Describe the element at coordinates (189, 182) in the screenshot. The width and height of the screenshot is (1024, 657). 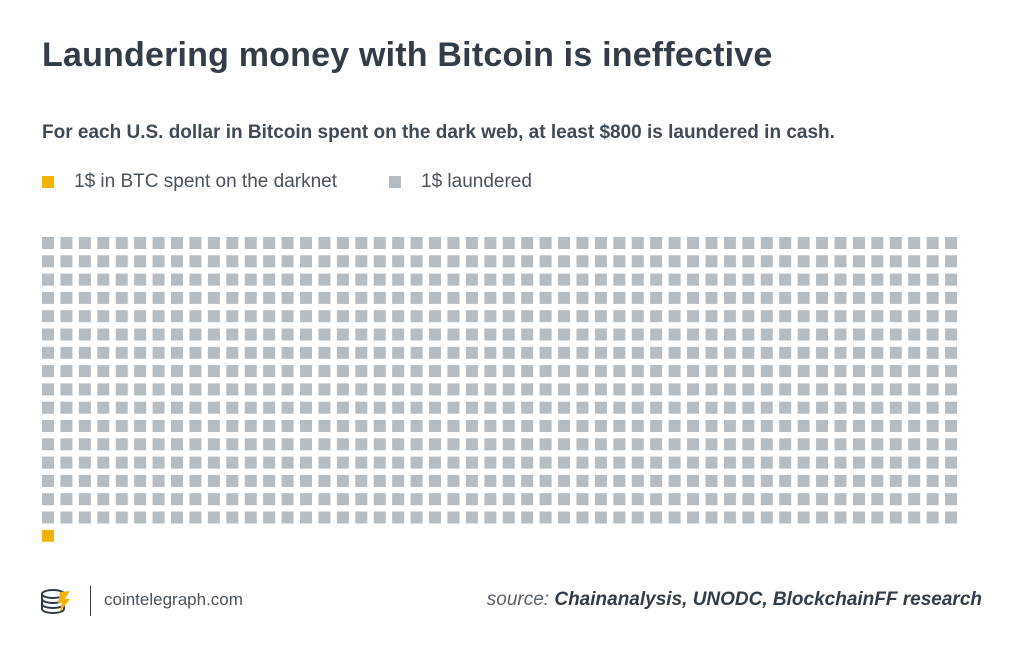
I see `legend-item-btc: 1$ in BTC spent on the darknet` at that location.